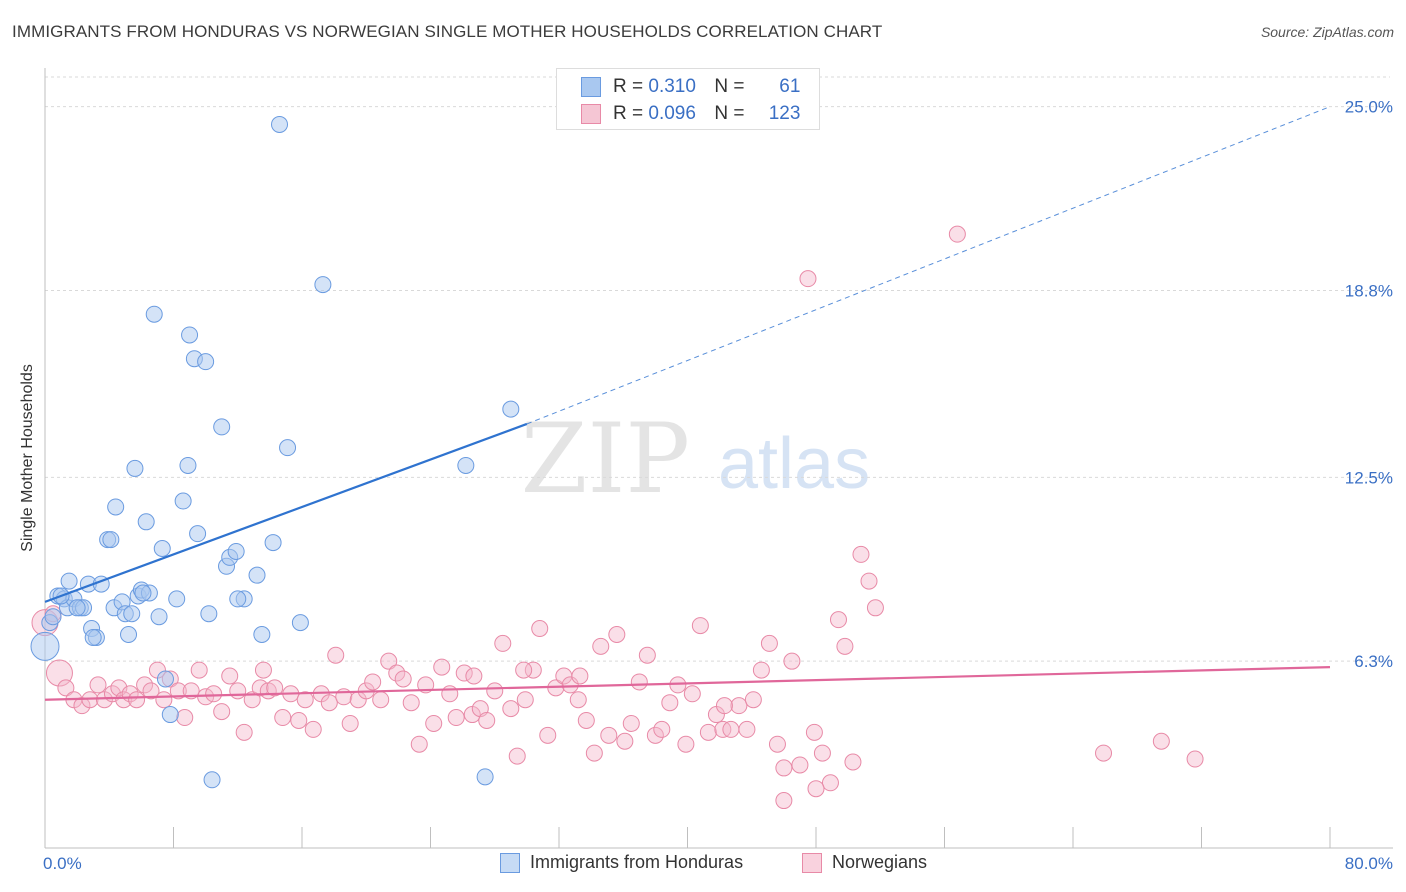 The image size is (1406, 892). What do you see at coordinates (672, 86) in the screenshot?
I see `legend-r-value: 0.310` at bounding box center [672, 86].